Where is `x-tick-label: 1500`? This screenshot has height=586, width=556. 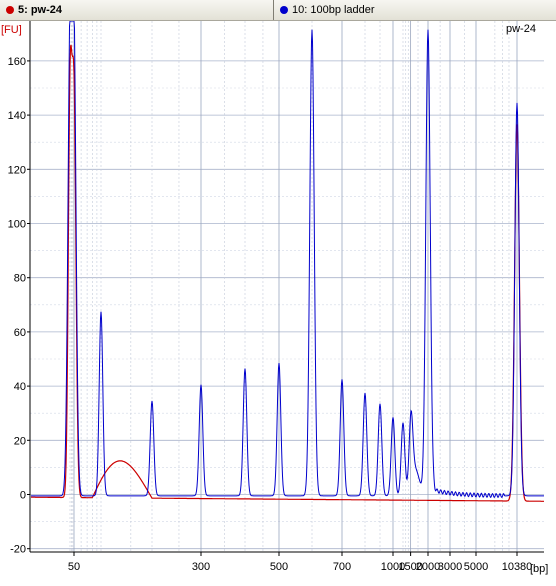 x-tick-label: 1500 is located at coordinates (410, 567).